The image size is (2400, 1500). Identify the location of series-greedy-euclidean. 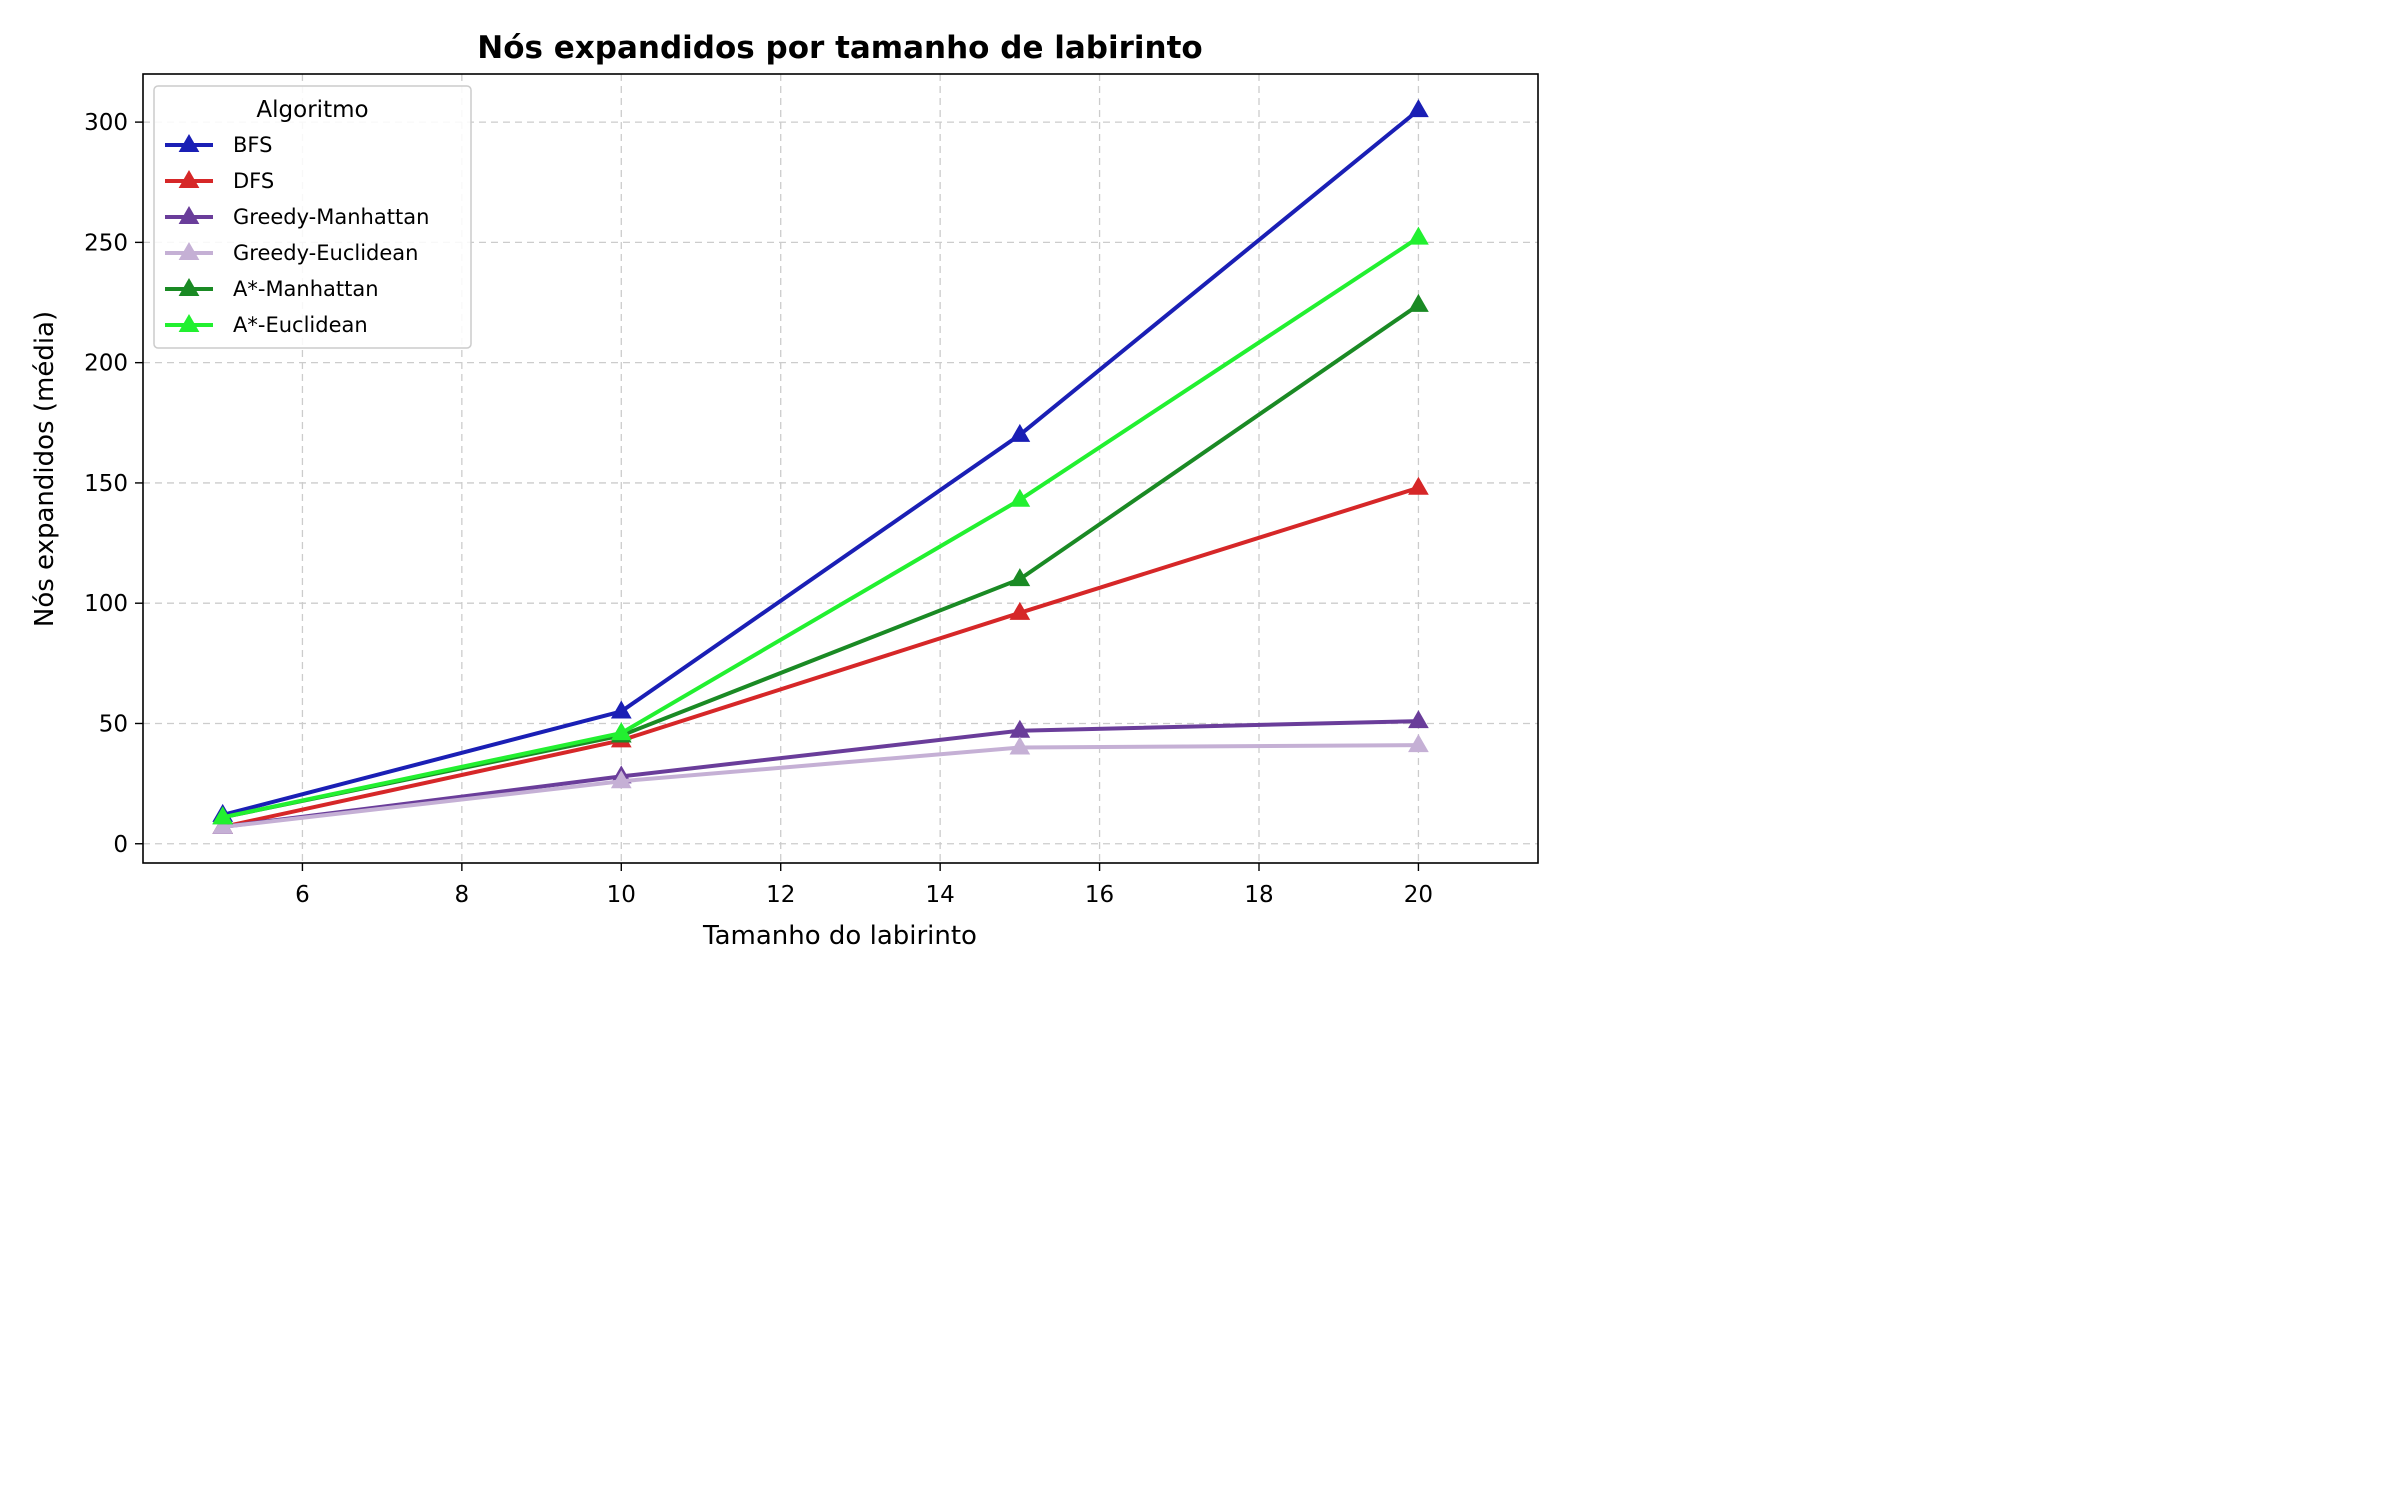
(820, 784).